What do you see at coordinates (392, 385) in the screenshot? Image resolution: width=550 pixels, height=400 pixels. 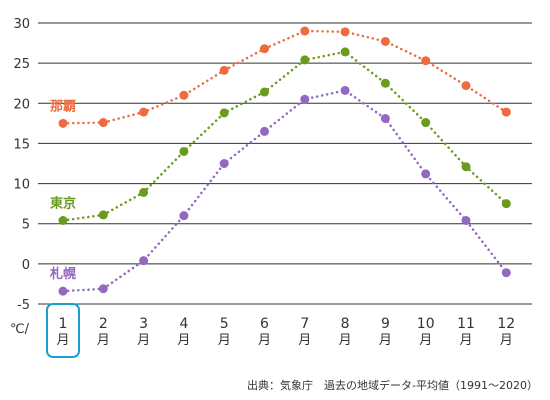 I see `source-note: 出典：気象庁 過去の地域データ-平均値（1991〜2020）` at bounding box center [392, 385].